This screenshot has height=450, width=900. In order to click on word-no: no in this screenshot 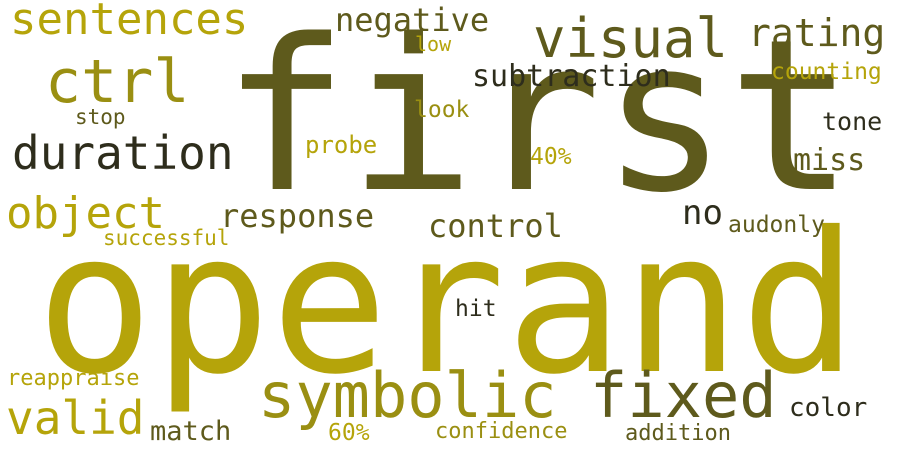, I will do `click(702, 213)`.